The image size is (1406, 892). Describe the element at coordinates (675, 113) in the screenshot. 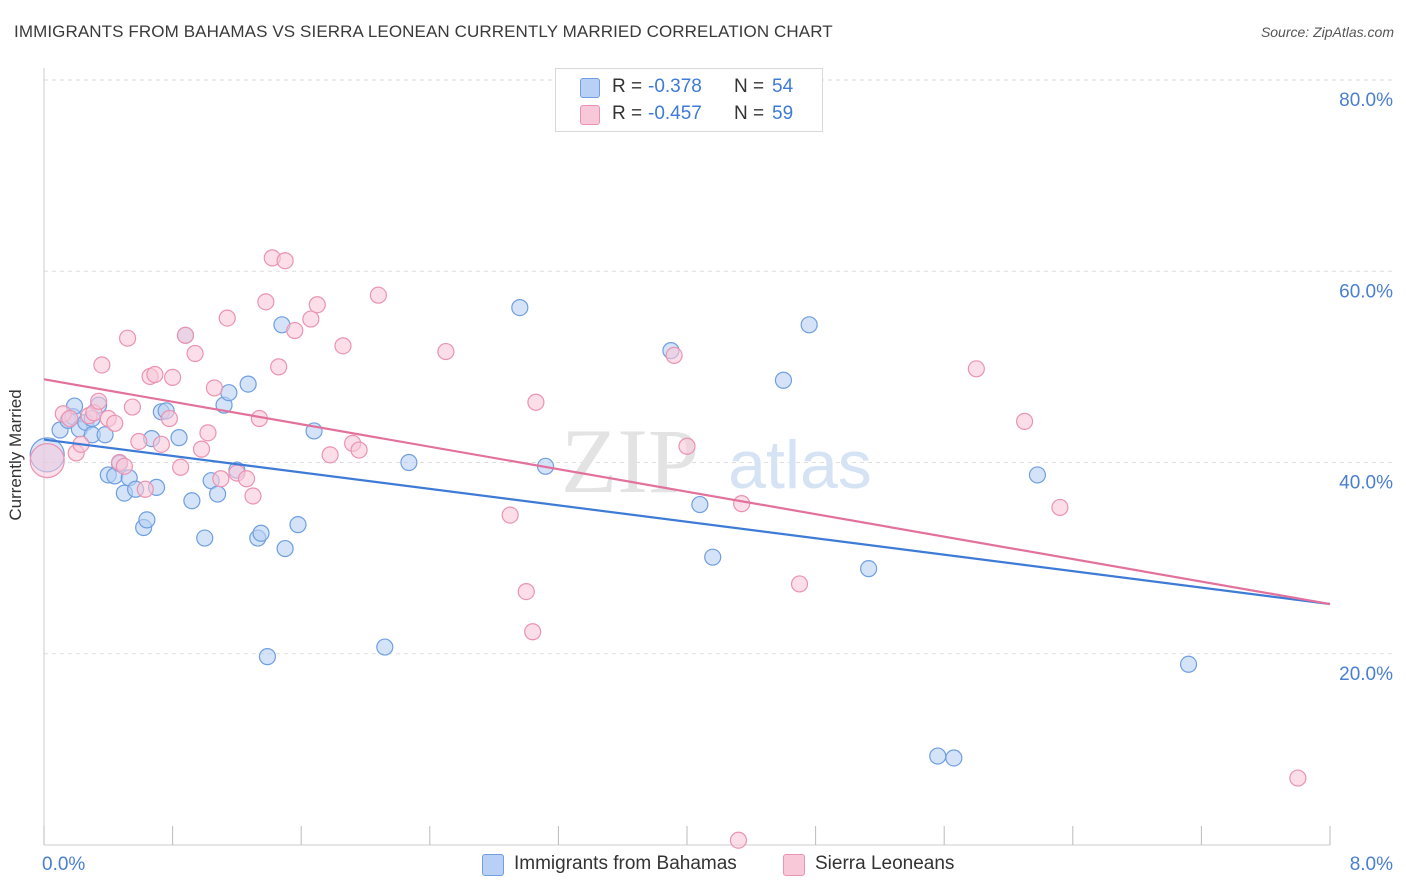

I see `r-value: -0.457` at that location.